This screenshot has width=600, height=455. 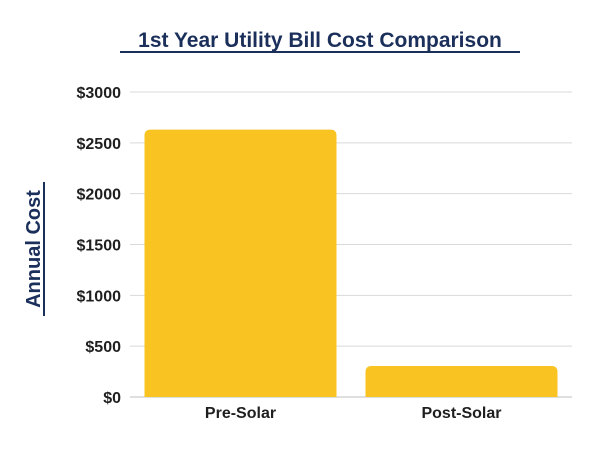 What do you see at coordinates (112, 398) in the screenshot?
I see `y-tick-label: $0` at bounding box center [112, 398].